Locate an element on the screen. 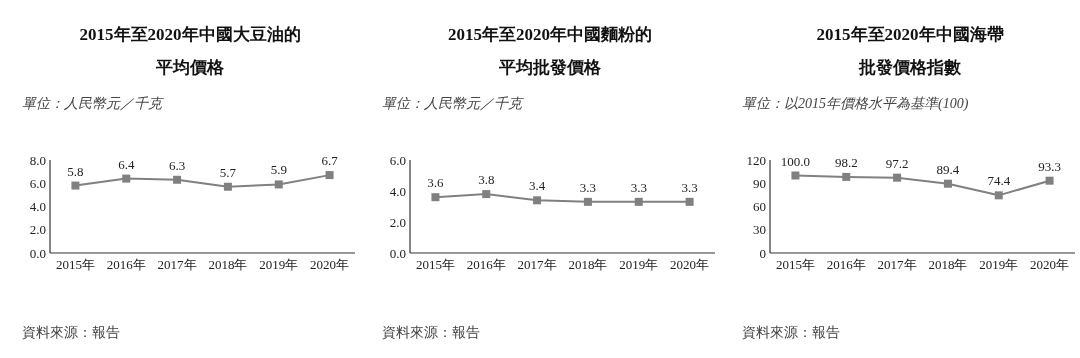 The height and width of the screenshot is (358, 1080). data-label: 5.7 is located at coordinates (228, 172).